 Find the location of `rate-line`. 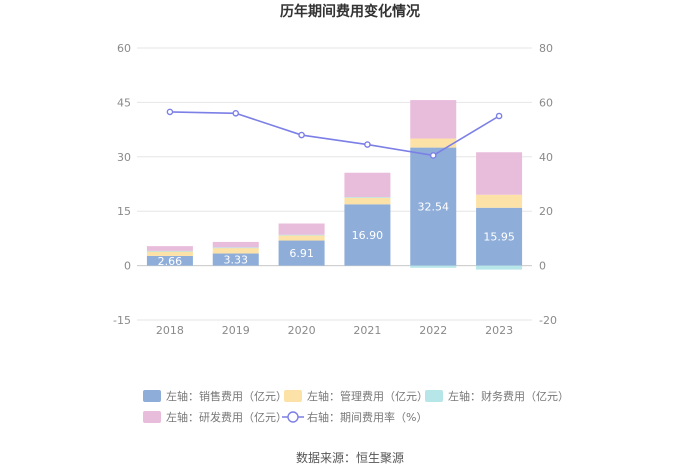

rate-line is located at coordinates (334, 134).